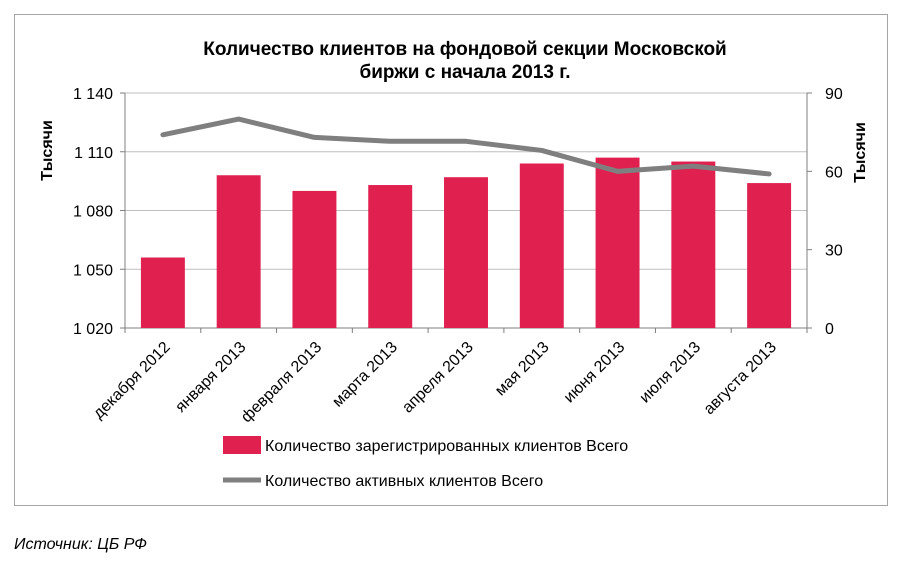 The height and width of the screenshot is (565, 903). Describe the element at coordinates (93, 94) in the screenshot. I see `y-left-tick-label: 1 140` at that location.